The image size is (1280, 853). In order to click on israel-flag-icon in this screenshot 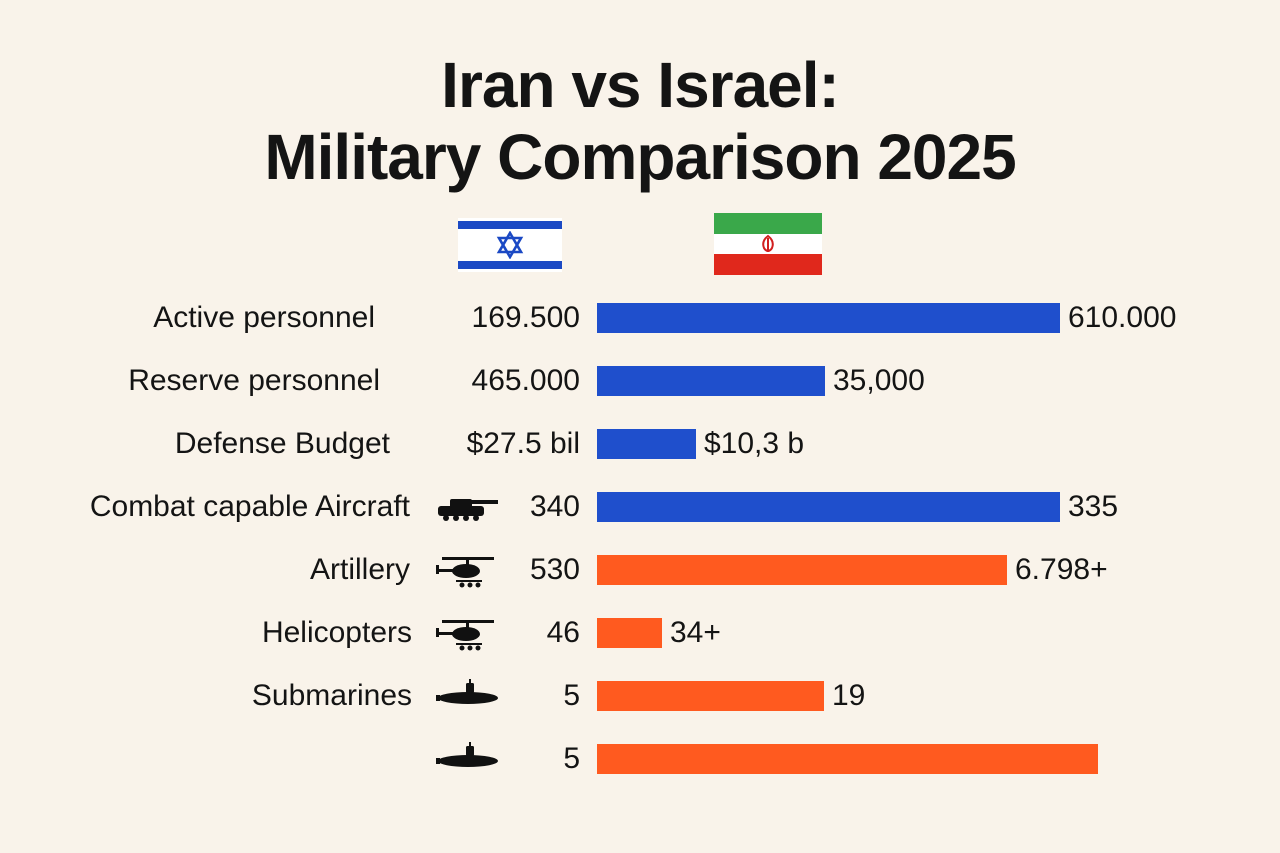, I will do `click(510, 245)`.